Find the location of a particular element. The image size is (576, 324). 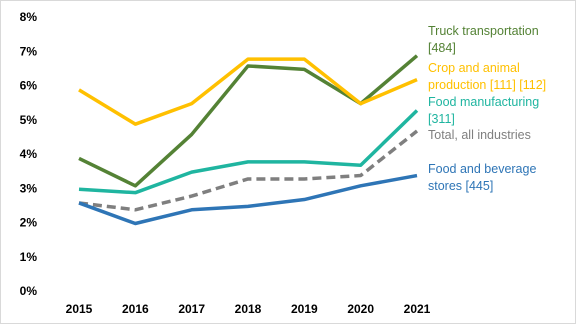

y-tick-label: 4% is located at coordinates (29, 154).